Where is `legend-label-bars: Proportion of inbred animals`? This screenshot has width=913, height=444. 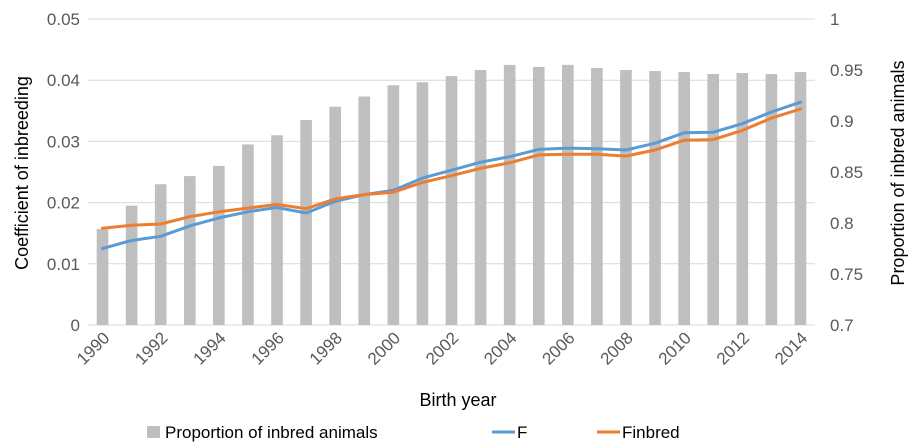
legend-label-bars: Proportion of inbred animals is located at coordinates (271, 432).